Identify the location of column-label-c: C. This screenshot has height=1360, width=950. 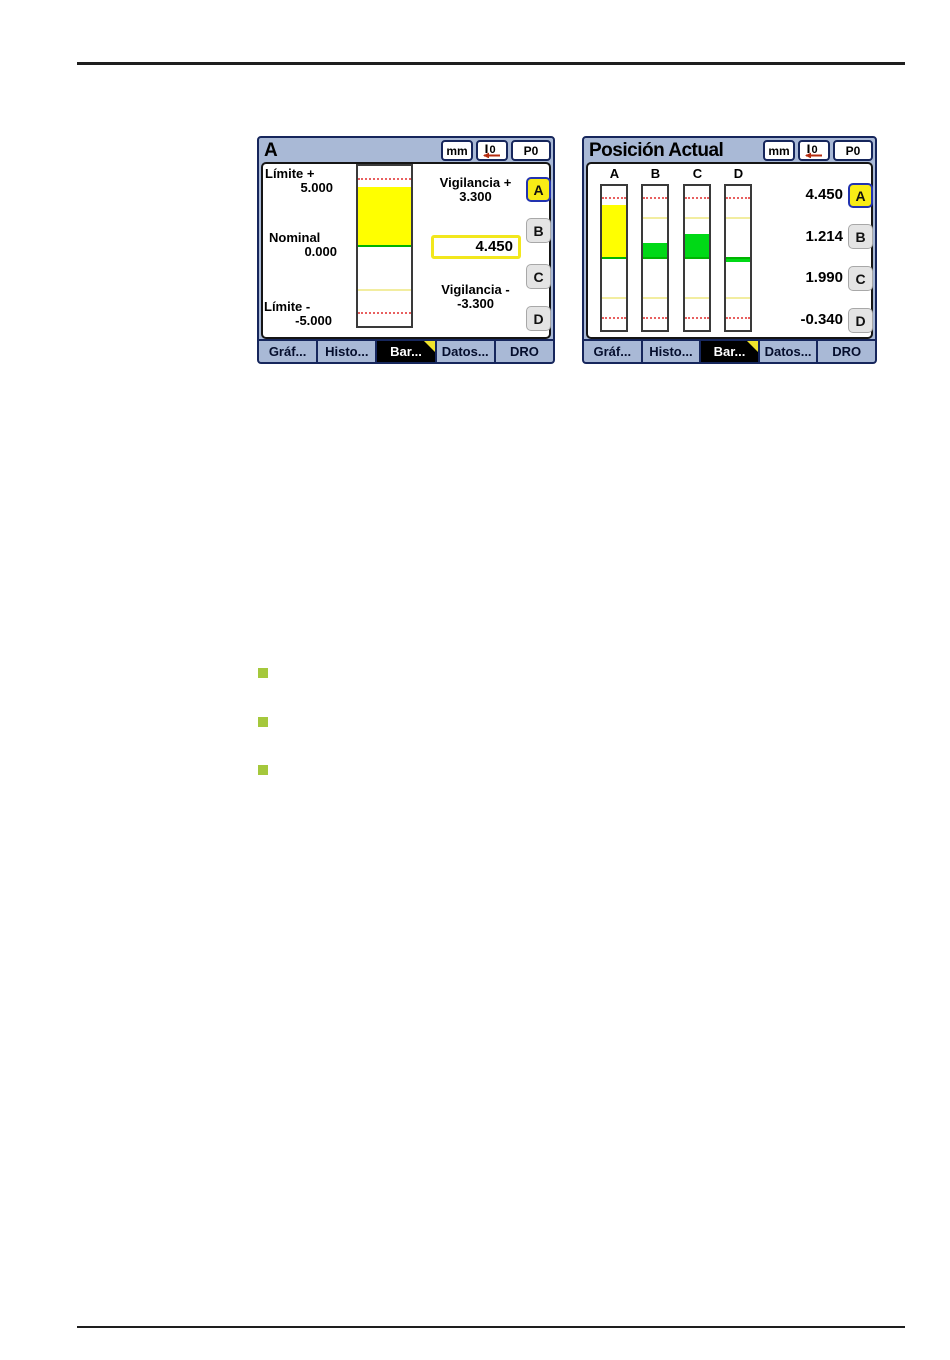
(697, 173).